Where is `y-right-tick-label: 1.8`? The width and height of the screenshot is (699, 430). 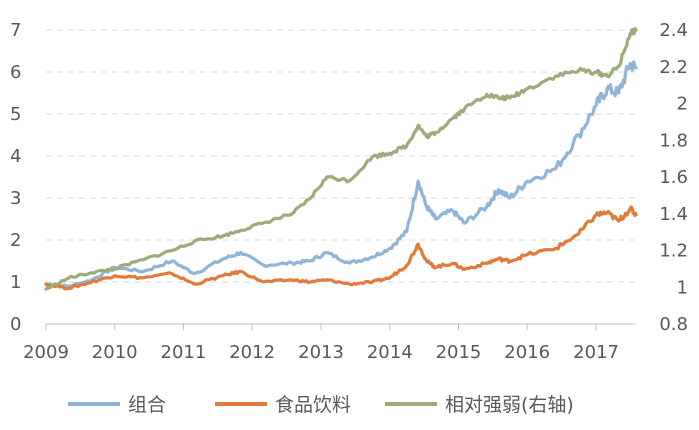
y-right-tick-label: 1.8 is located at coordinates (673, 140).